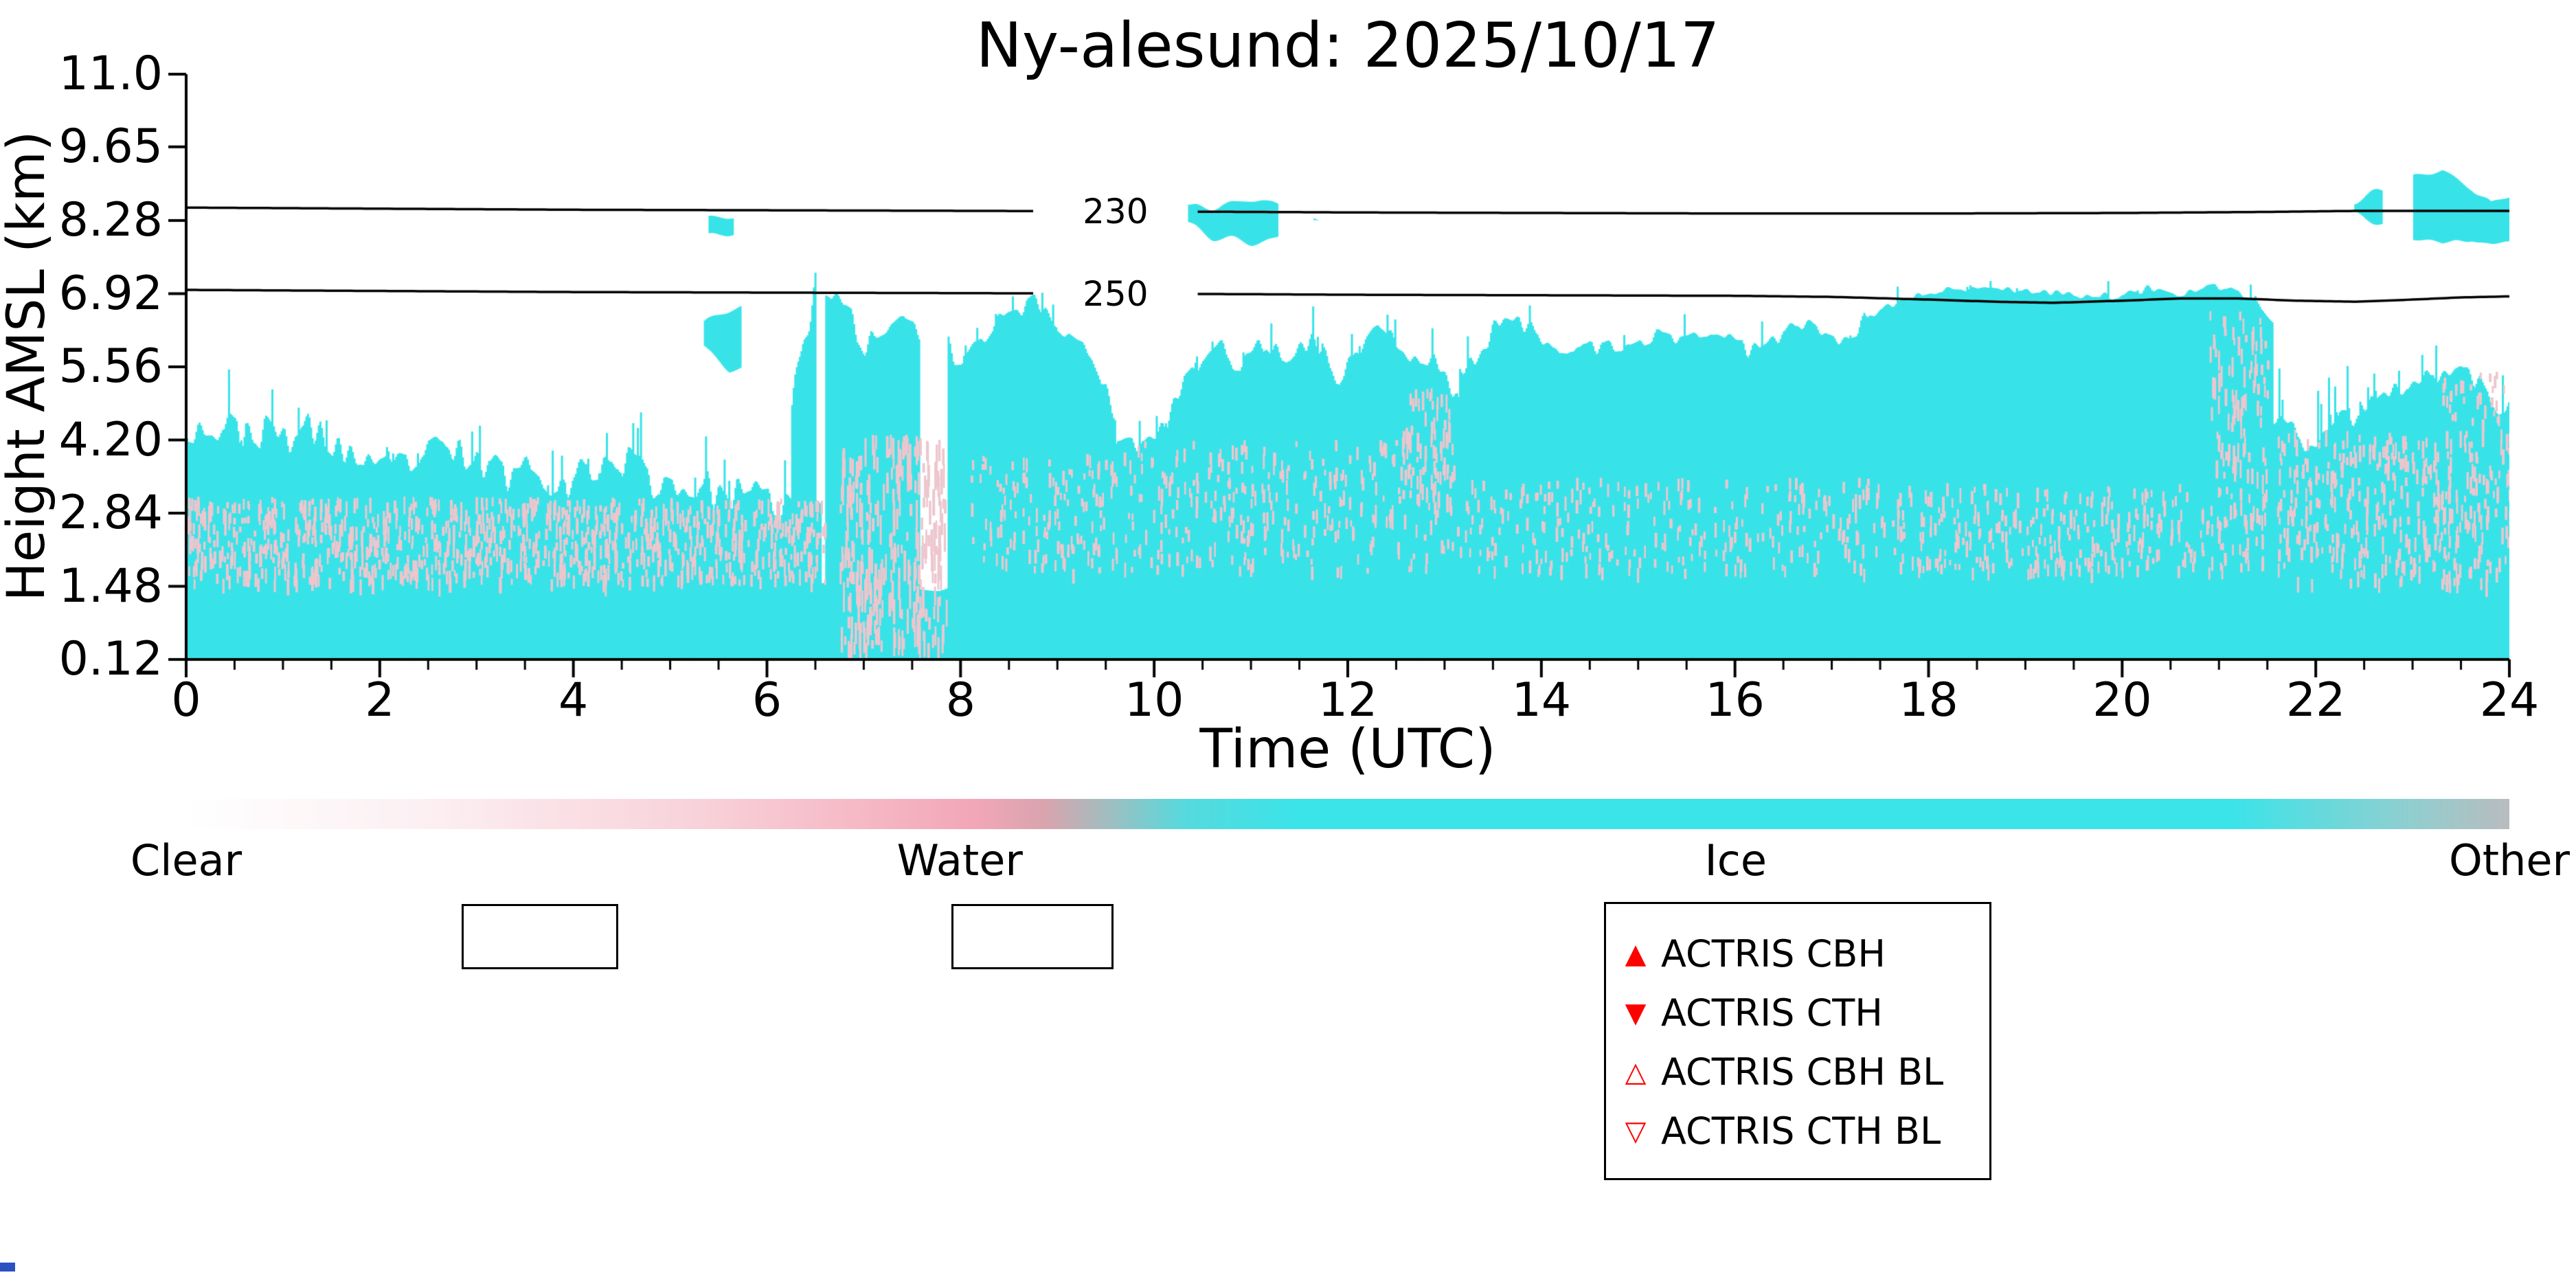  What do you see at coordinates (186, 860) in the screenshot?
I see `colorbar-label: Clear` at bounding box center [186, 860].